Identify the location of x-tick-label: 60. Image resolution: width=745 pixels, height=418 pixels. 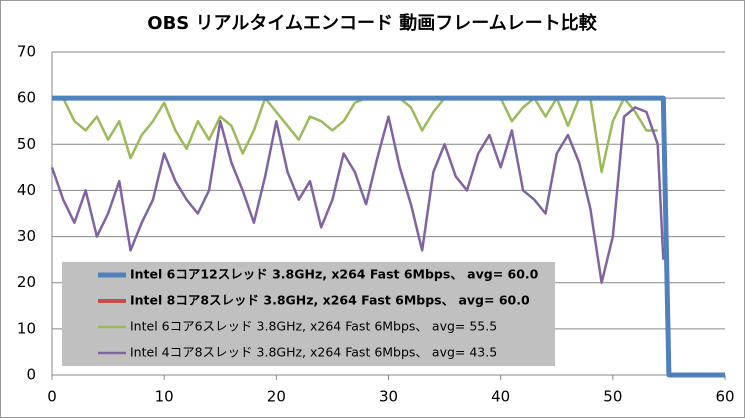
(724, 397).